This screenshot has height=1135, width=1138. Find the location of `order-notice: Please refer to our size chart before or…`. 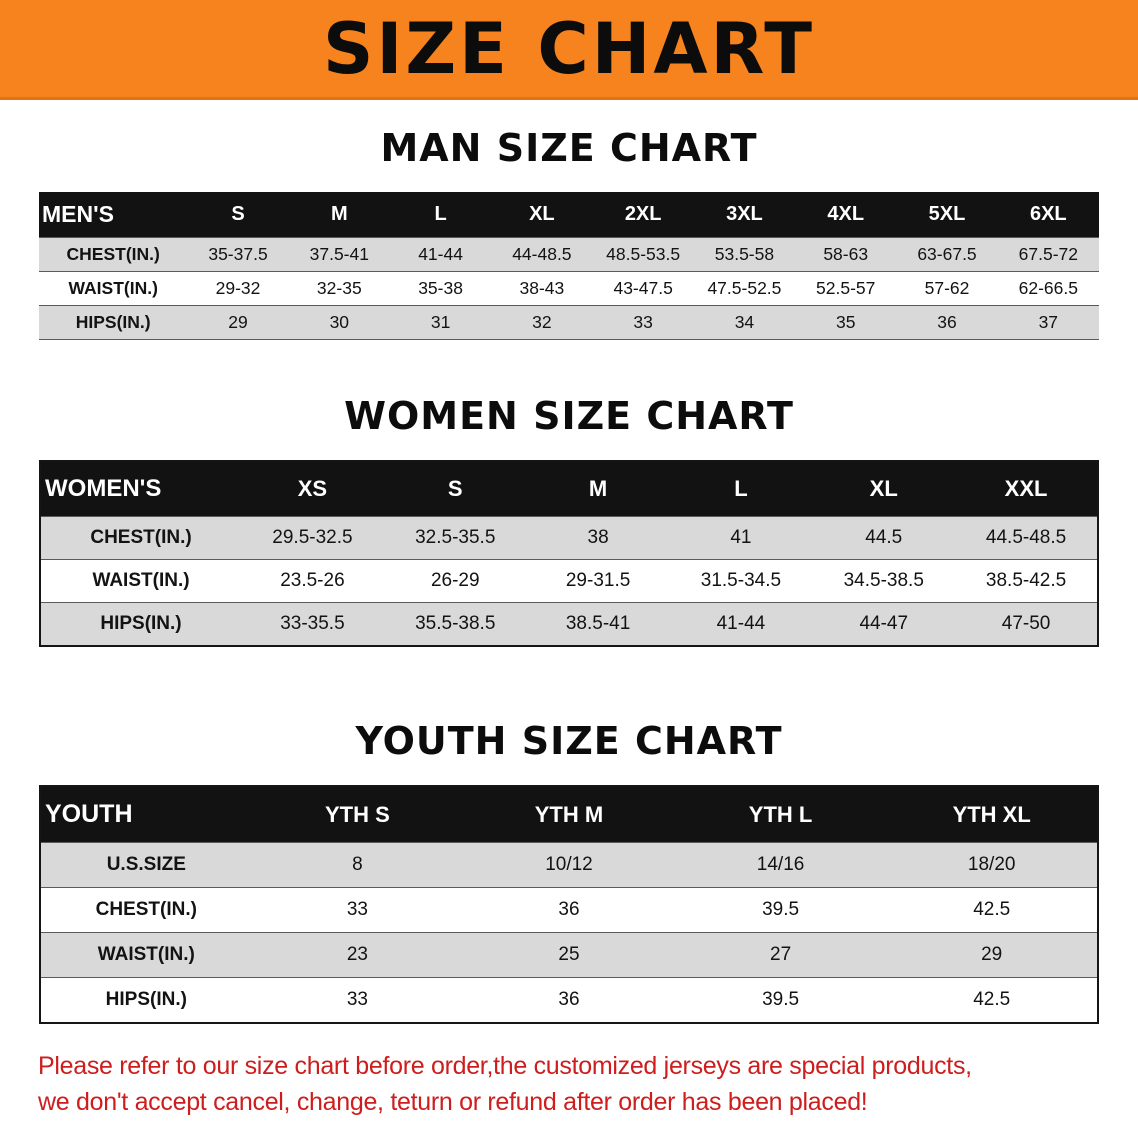

order-notice: Please refer to our size chart before or… is located at coordinates (569, 1079).